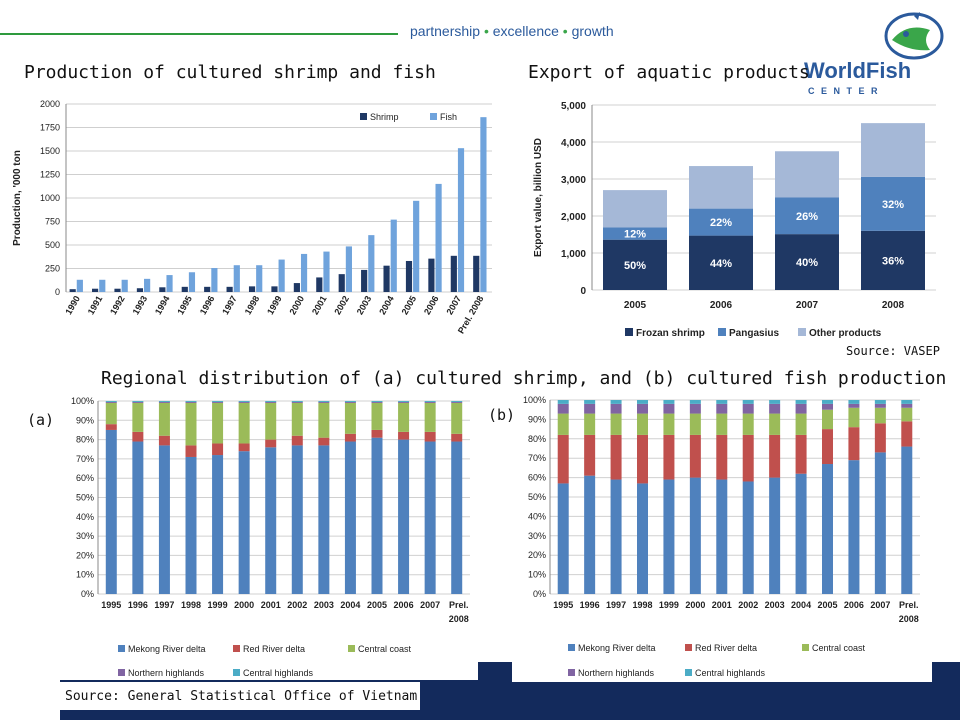 This screenshot has width=960, height=720. I want to click on legend-label: Red River delta, so click(274, 649).